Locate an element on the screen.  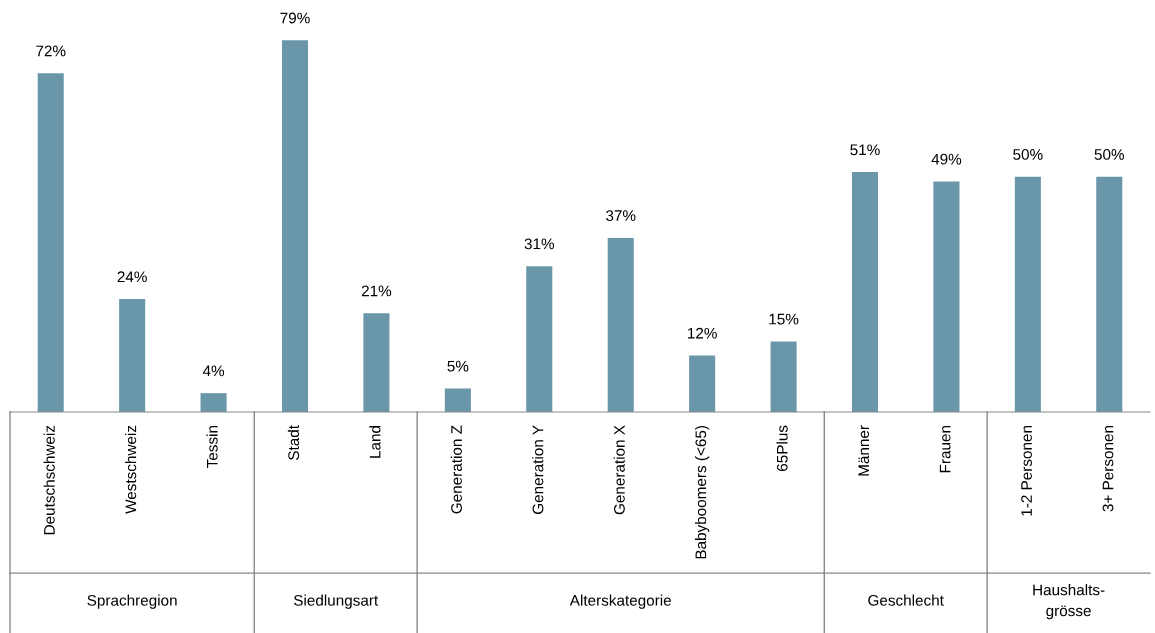
x-tick-label: 3+ Personen is located at coordinates (1108, 469).